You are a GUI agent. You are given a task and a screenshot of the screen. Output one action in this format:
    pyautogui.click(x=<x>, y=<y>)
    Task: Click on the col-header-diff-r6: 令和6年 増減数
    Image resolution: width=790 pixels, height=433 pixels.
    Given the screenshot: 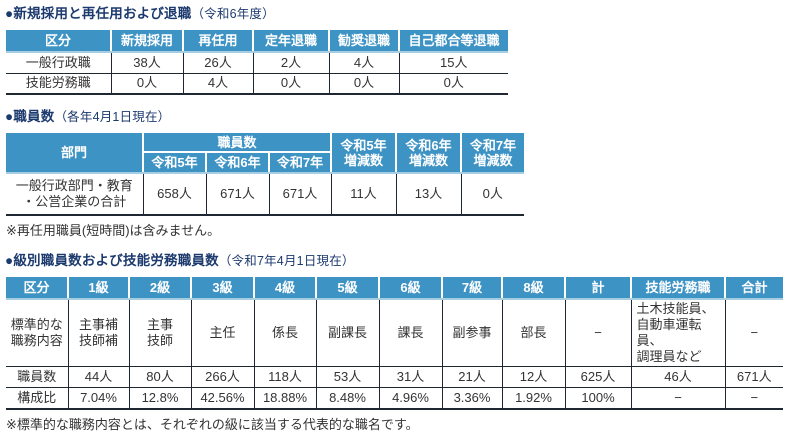 What is the action you would take?
    pyautogui.click(x=428, y=153)
    